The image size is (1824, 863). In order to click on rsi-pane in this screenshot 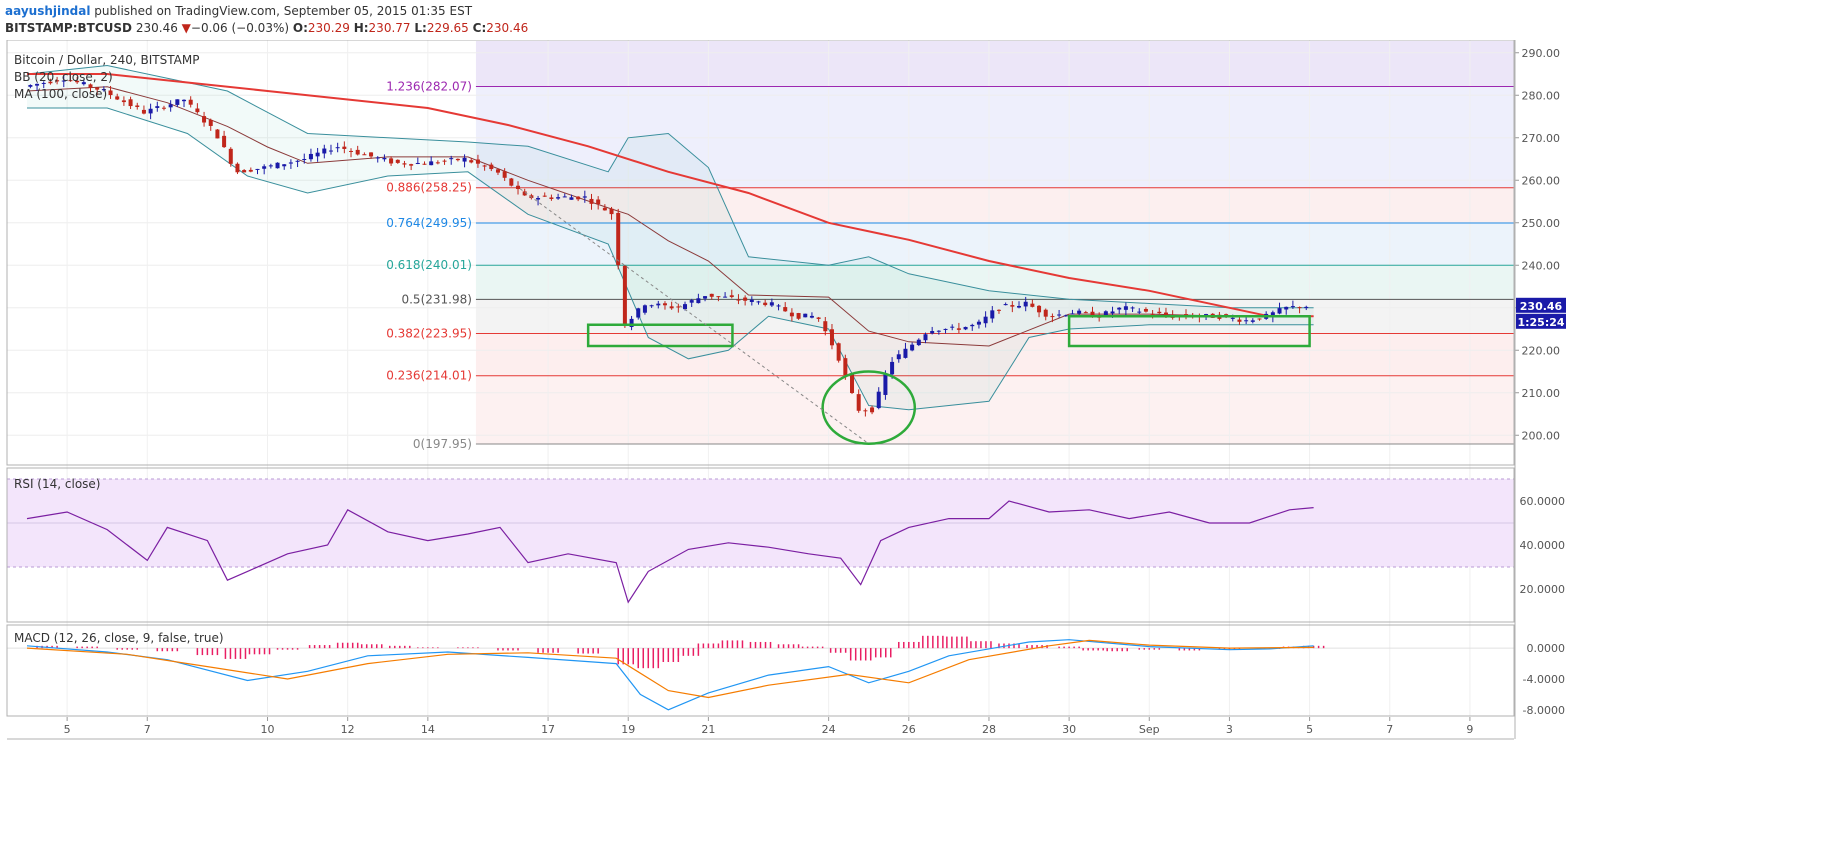, I will do `click(760, 541)`.